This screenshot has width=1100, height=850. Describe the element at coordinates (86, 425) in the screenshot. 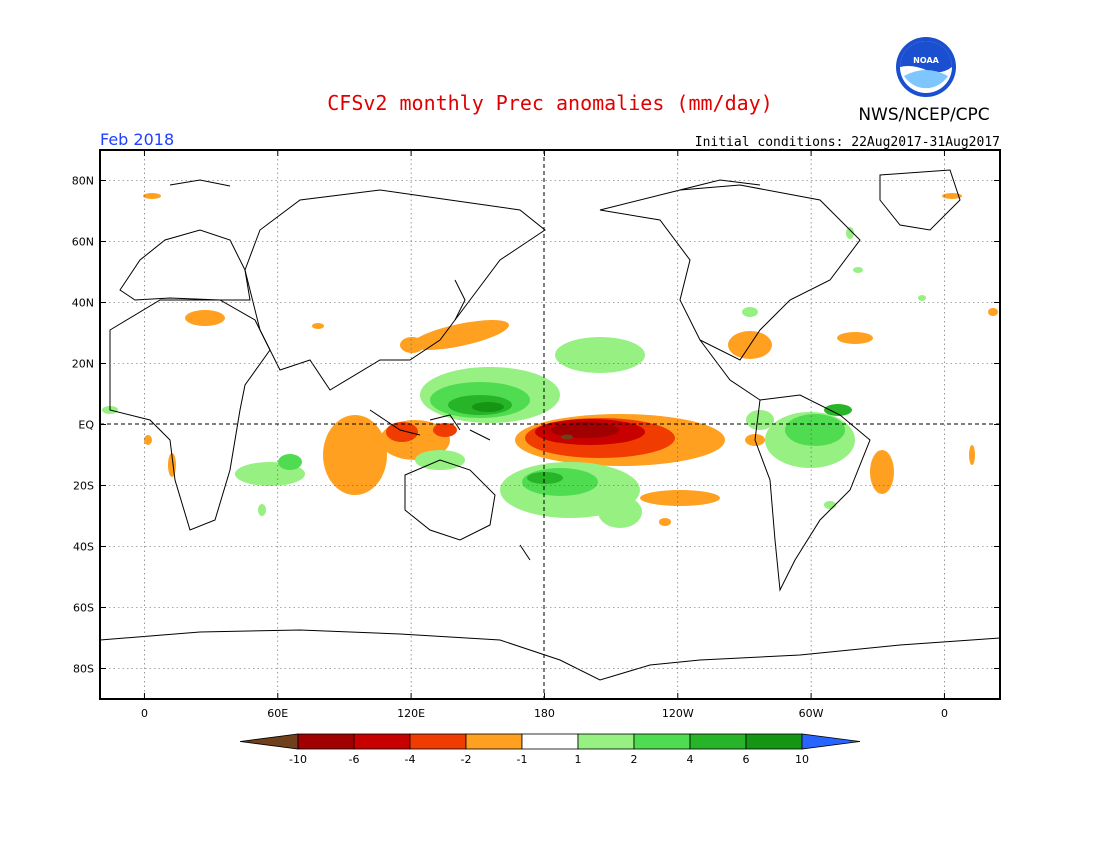

I see `lat-label: EQ` at that location.